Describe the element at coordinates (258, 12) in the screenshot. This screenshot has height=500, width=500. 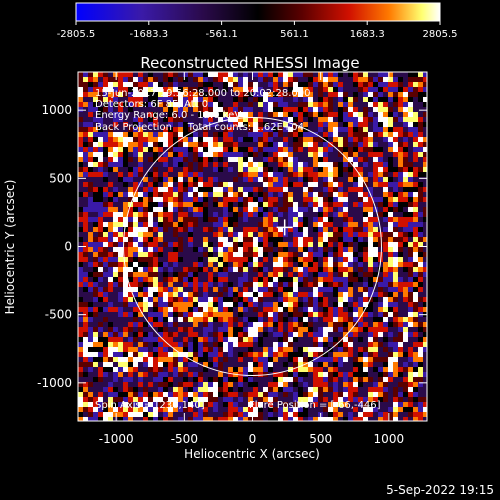
I see `colorbar-gradient` at that location.